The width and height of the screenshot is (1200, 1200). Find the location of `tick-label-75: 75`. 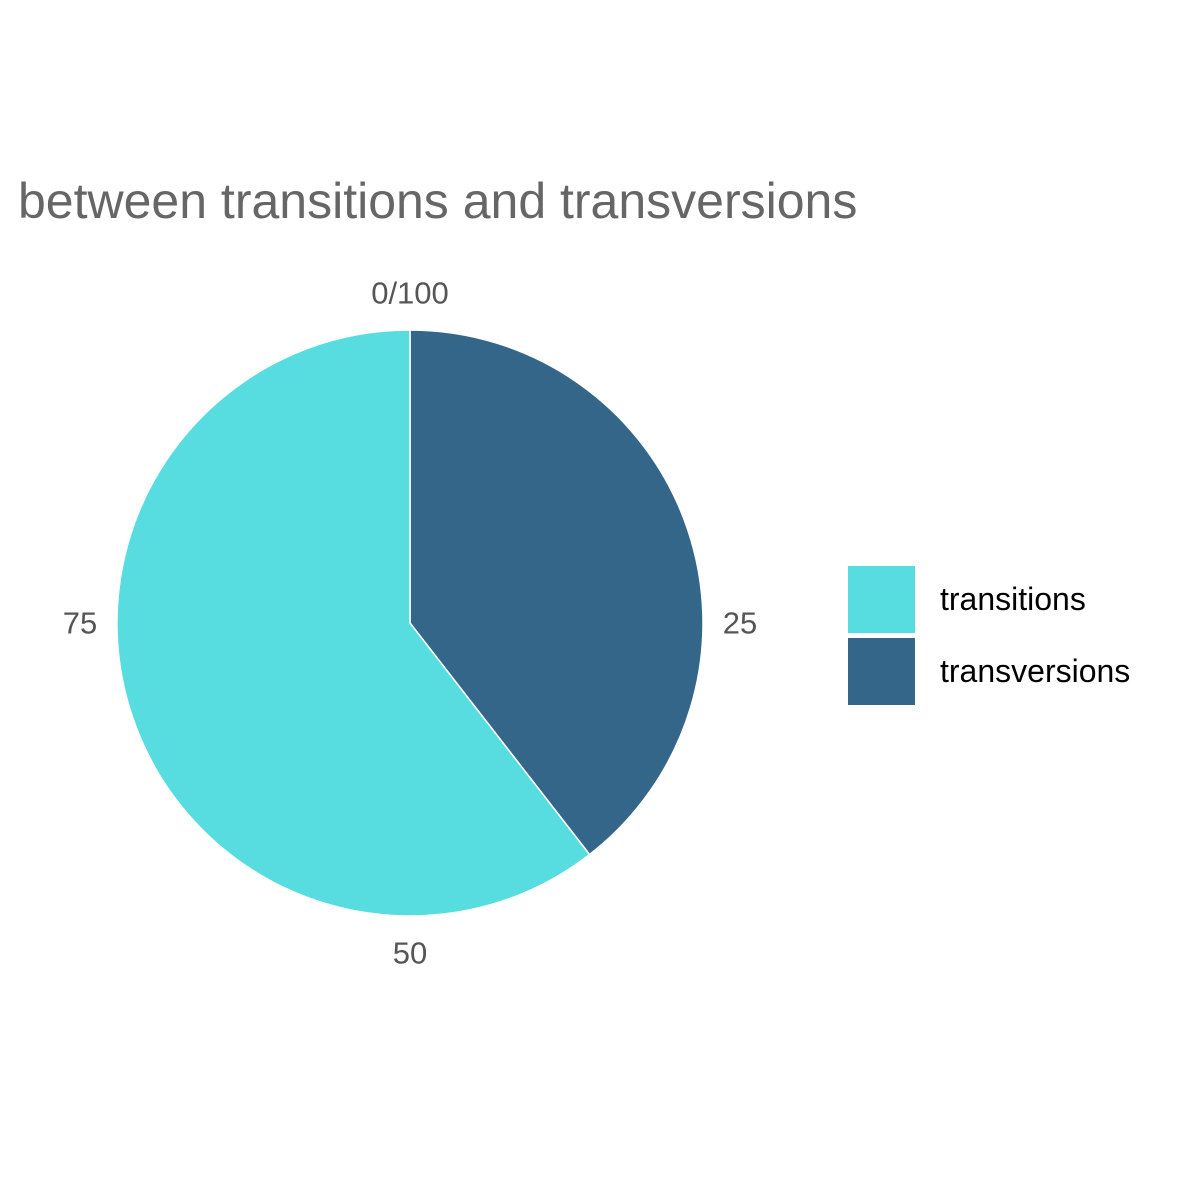

tick-label-75: 75 is located at coordinates (80, 623).